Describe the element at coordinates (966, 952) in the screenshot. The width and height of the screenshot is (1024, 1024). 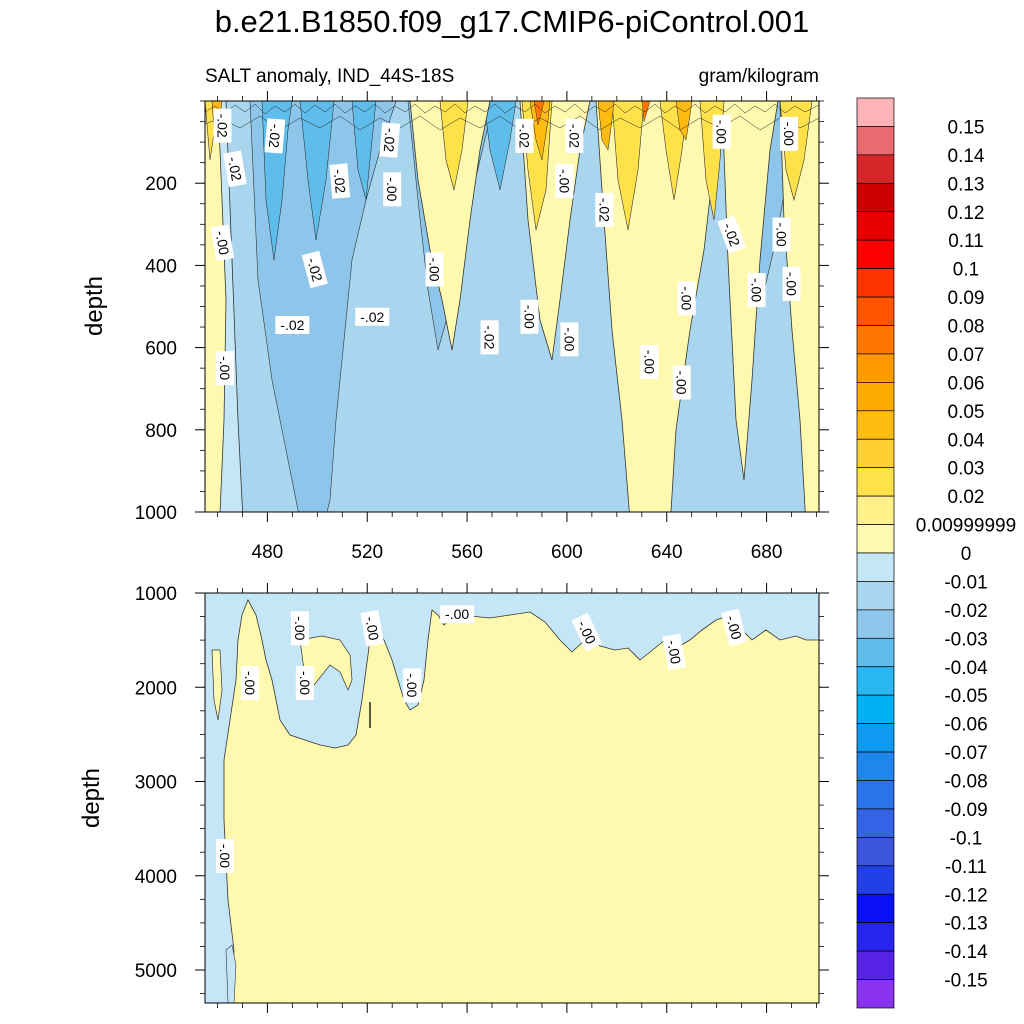
I see `colorbar-label: -0.14` at that location.